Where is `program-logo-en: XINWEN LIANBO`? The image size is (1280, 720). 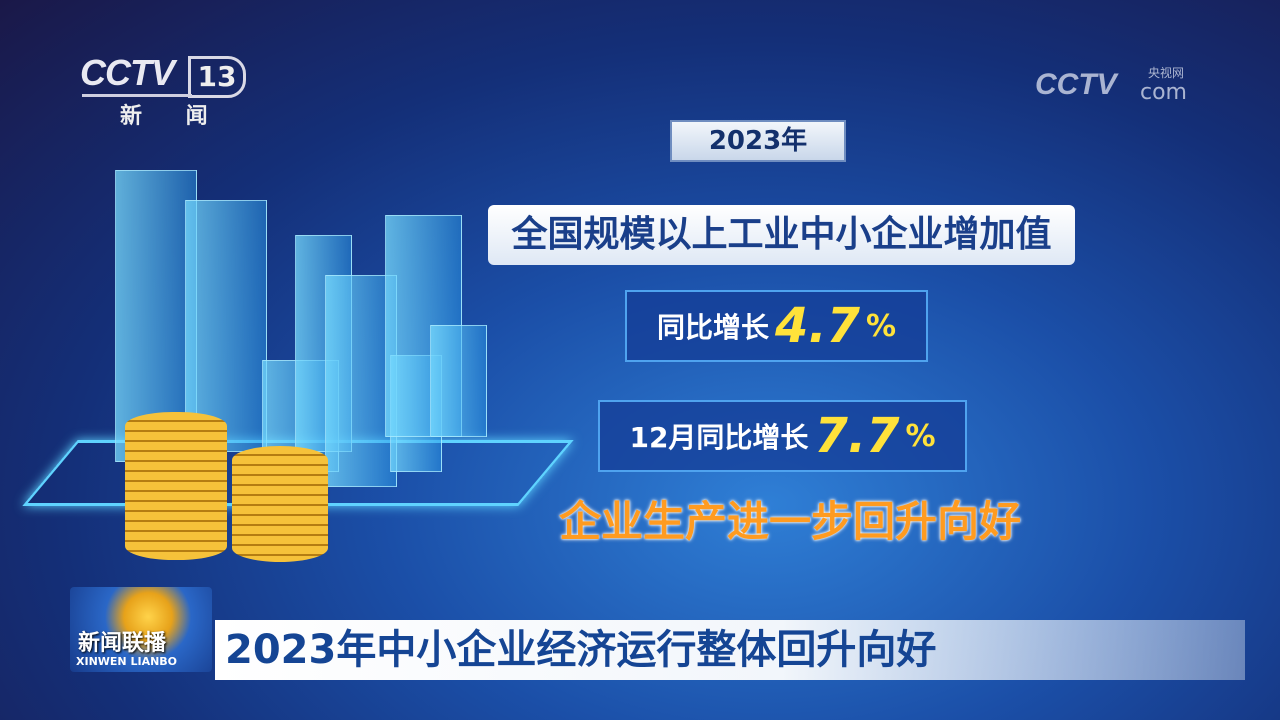
program-logo-en: XINWEN LIANBO is located at coordinates (127, 661).